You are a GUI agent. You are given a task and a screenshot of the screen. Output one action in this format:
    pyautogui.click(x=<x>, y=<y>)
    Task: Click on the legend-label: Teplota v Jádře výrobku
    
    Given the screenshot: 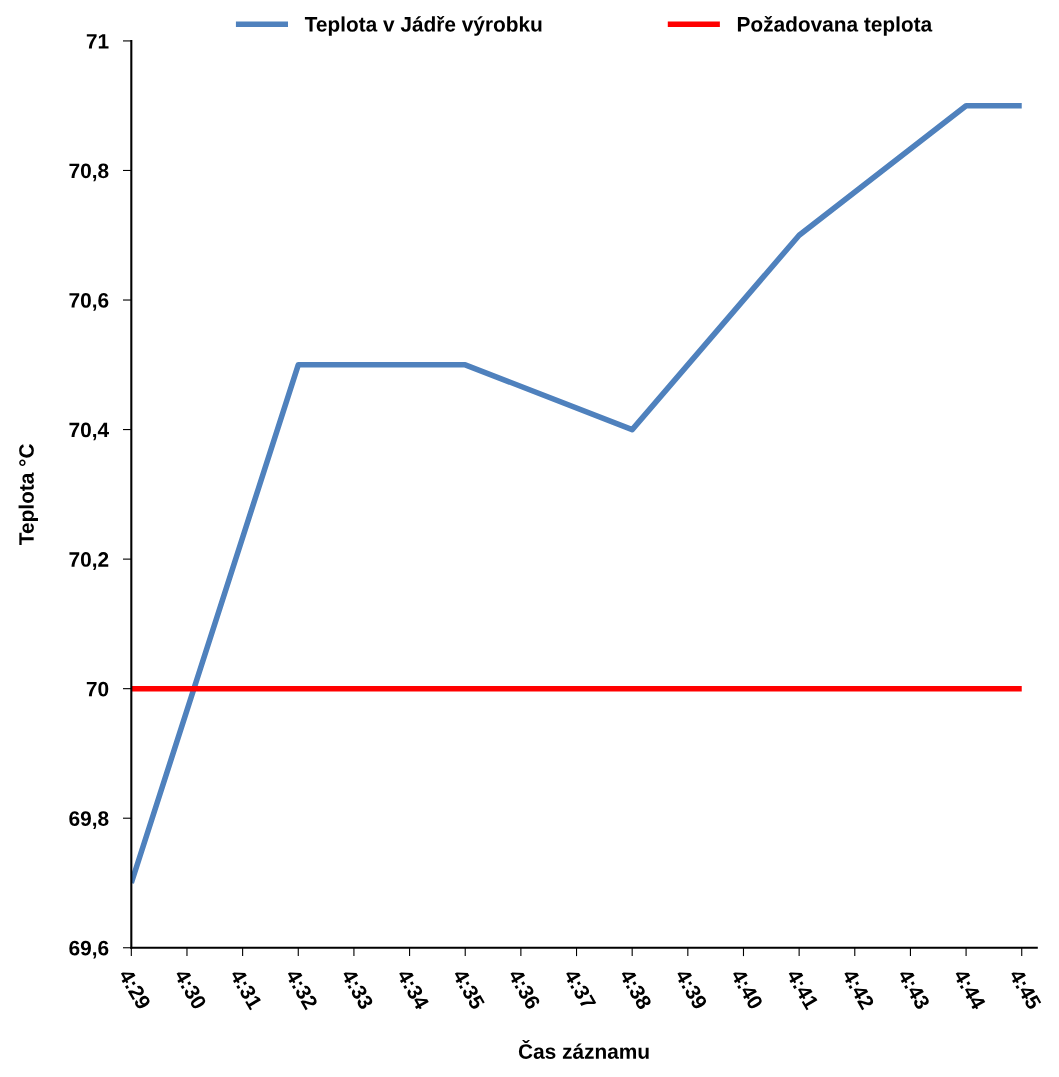 What is the action you would take?
    pyautogui.click(x=423, y=25)
    